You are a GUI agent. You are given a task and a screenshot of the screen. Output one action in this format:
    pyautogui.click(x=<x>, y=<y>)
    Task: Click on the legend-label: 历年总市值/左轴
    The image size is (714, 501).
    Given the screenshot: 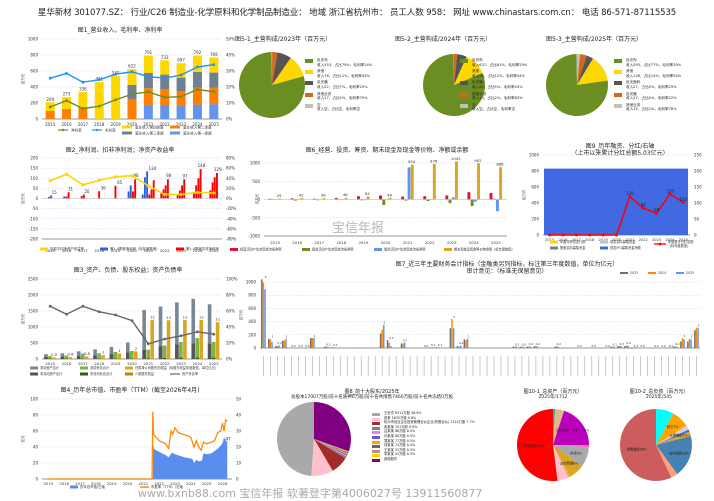 What is the action you would take?
    pyautogui.click(x=92, y=486)
    